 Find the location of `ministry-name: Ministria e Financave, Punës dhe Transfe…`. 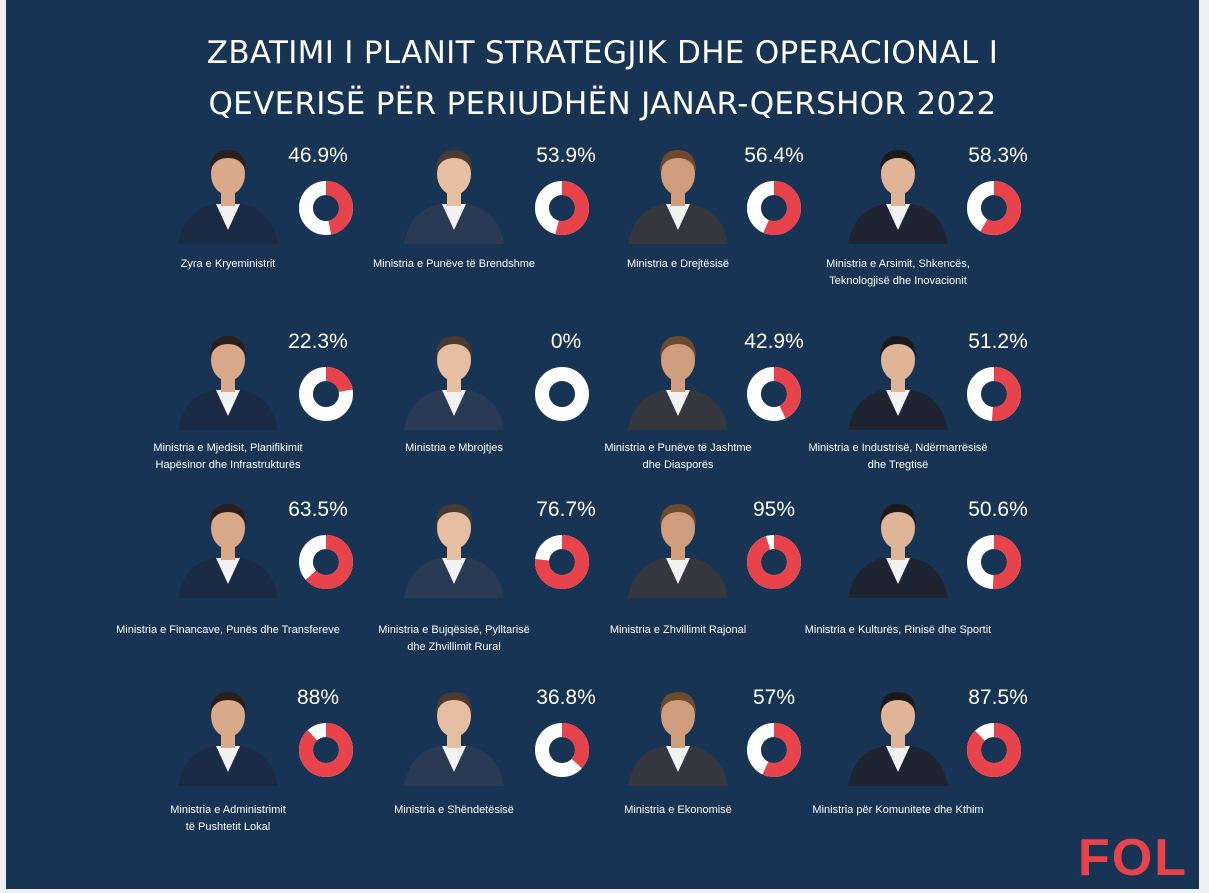

ministry-name: Ministria e Financave, Punës dhe Transfe… is located at coordinates (228, 630).